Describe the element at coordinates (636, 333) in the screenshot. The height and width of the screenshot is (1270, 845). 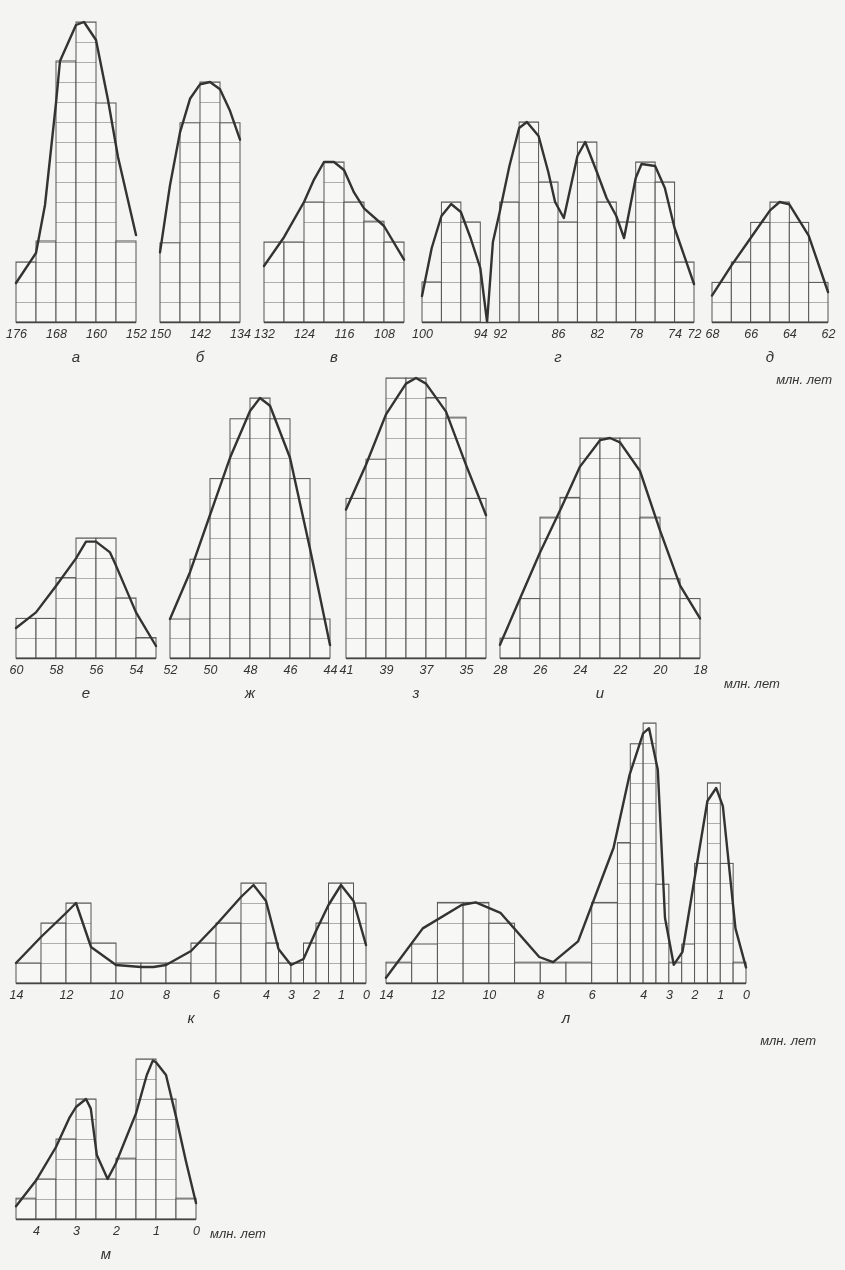
I see `x-tick-label: 78` at that location.